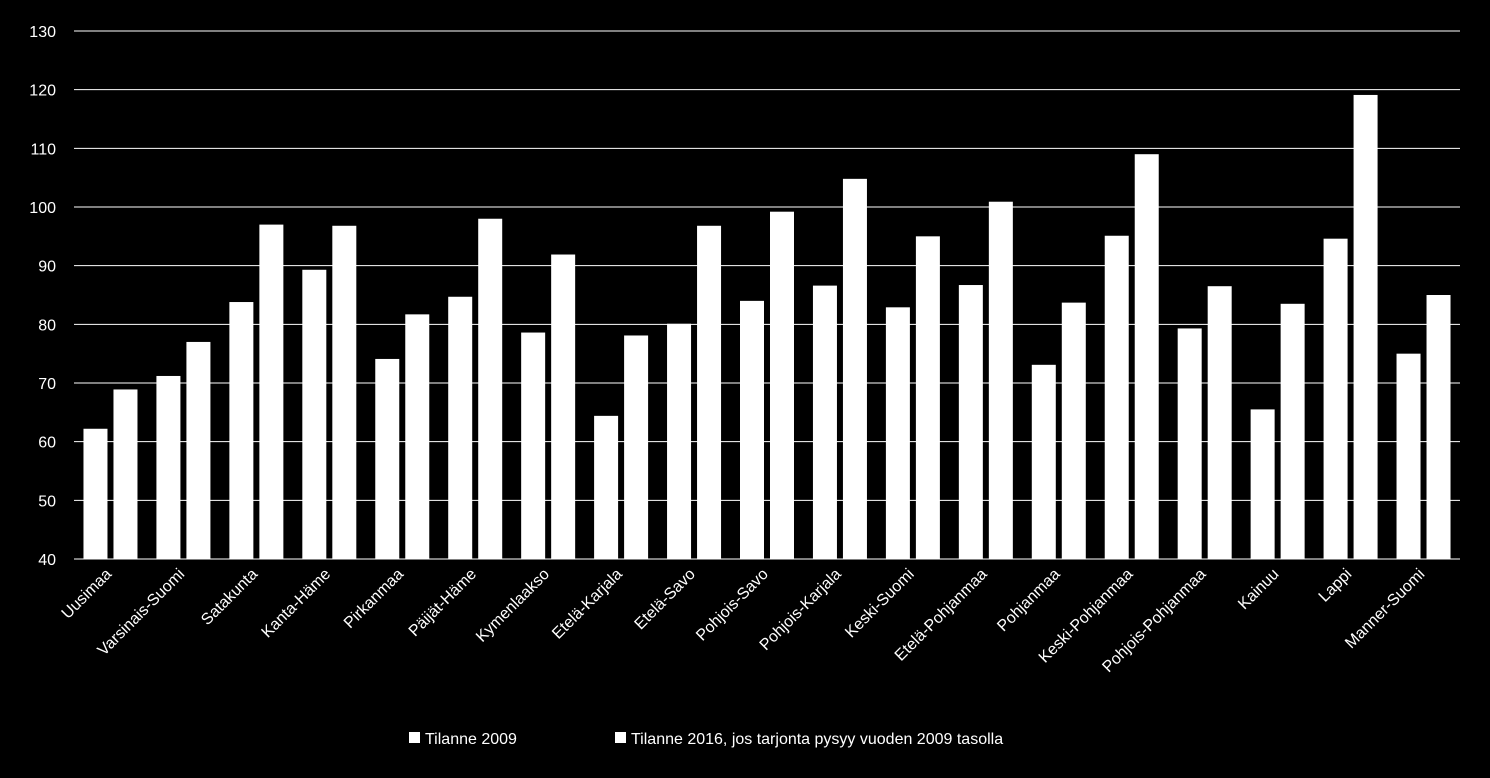  Describe the element at coordinates (47, 267) in the screenshot. I see `y-tick-label: 90` at that location.